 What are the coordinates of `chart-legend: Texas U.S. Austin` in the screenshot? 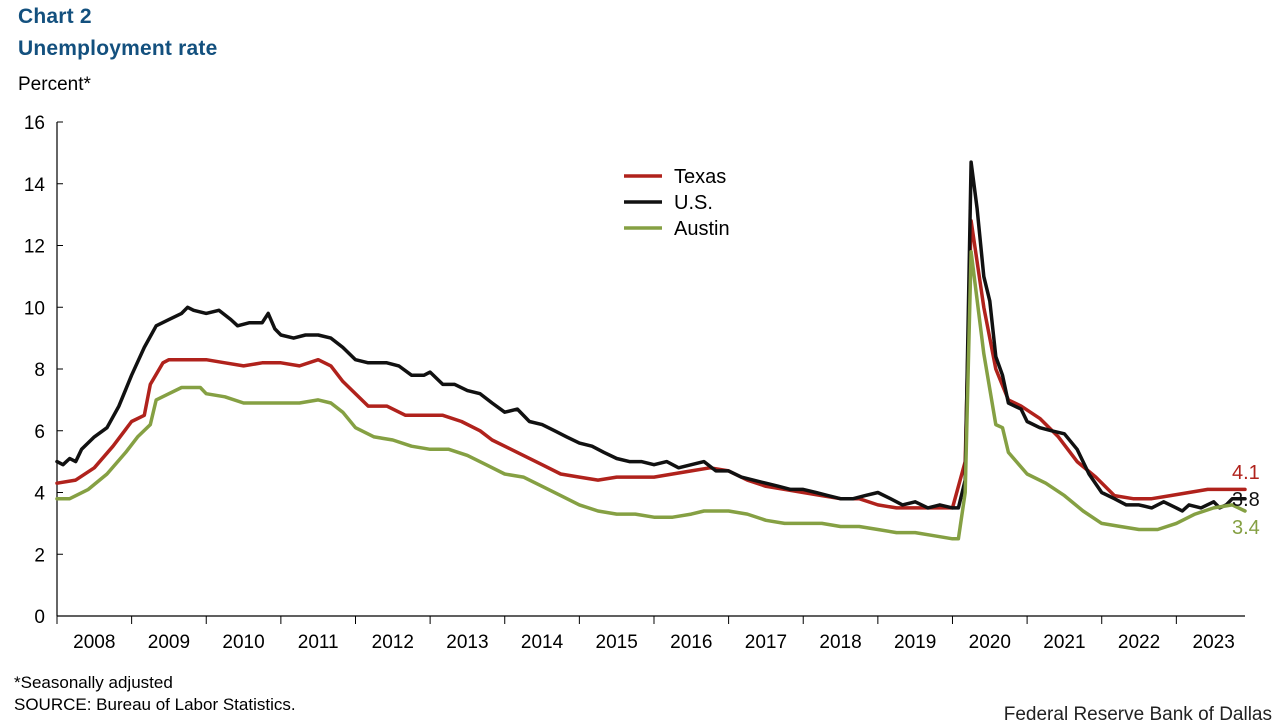 It's located at (677, 203).